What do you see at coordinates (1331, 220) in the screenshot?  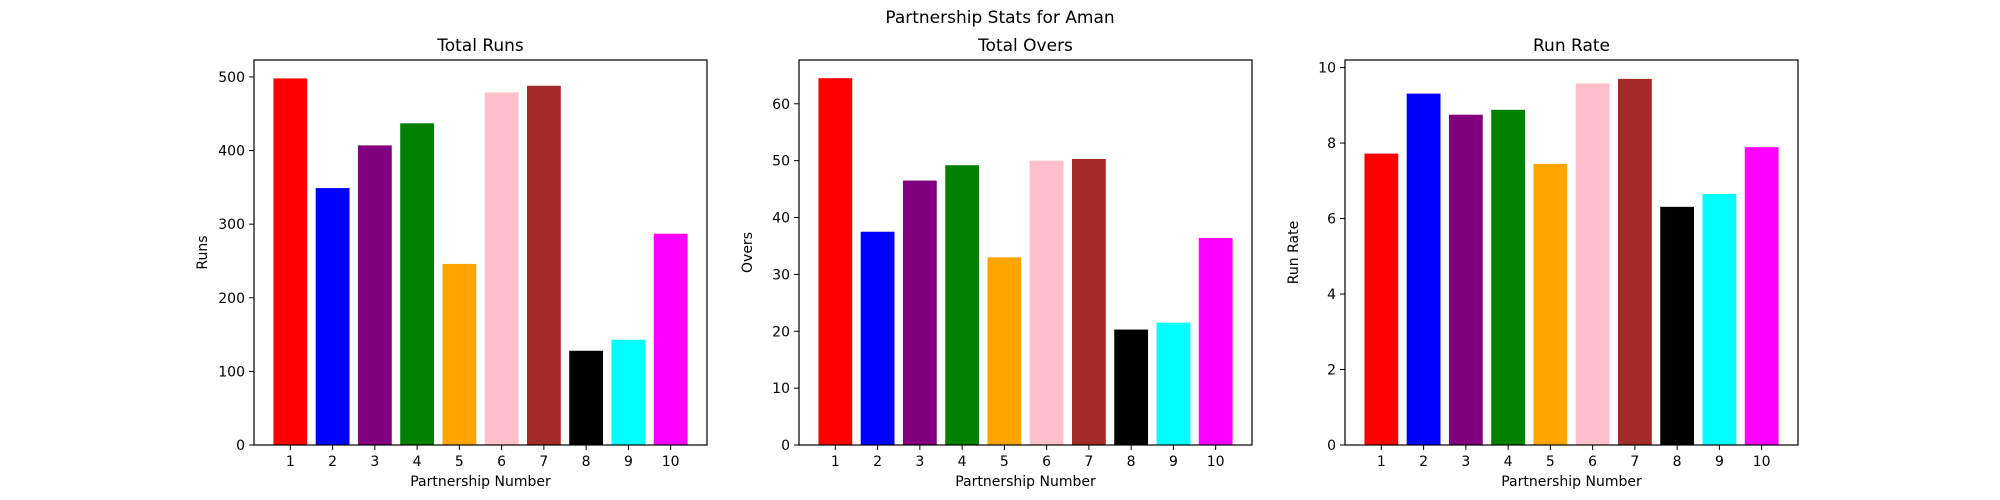 I see `y-tick-label: 6` at bounding box center [1331, 220].